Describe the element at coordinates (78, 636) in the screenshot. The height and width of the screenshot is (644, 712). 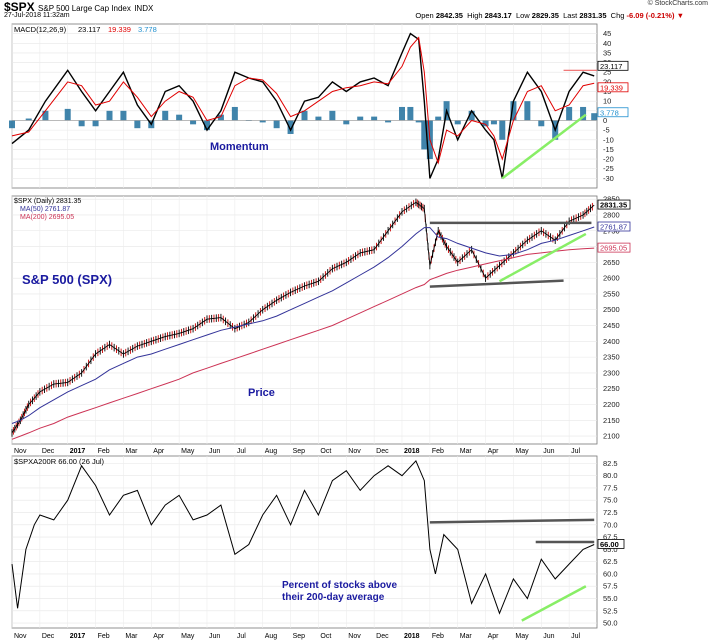
I see `x-tick-label: 2017` at that location.